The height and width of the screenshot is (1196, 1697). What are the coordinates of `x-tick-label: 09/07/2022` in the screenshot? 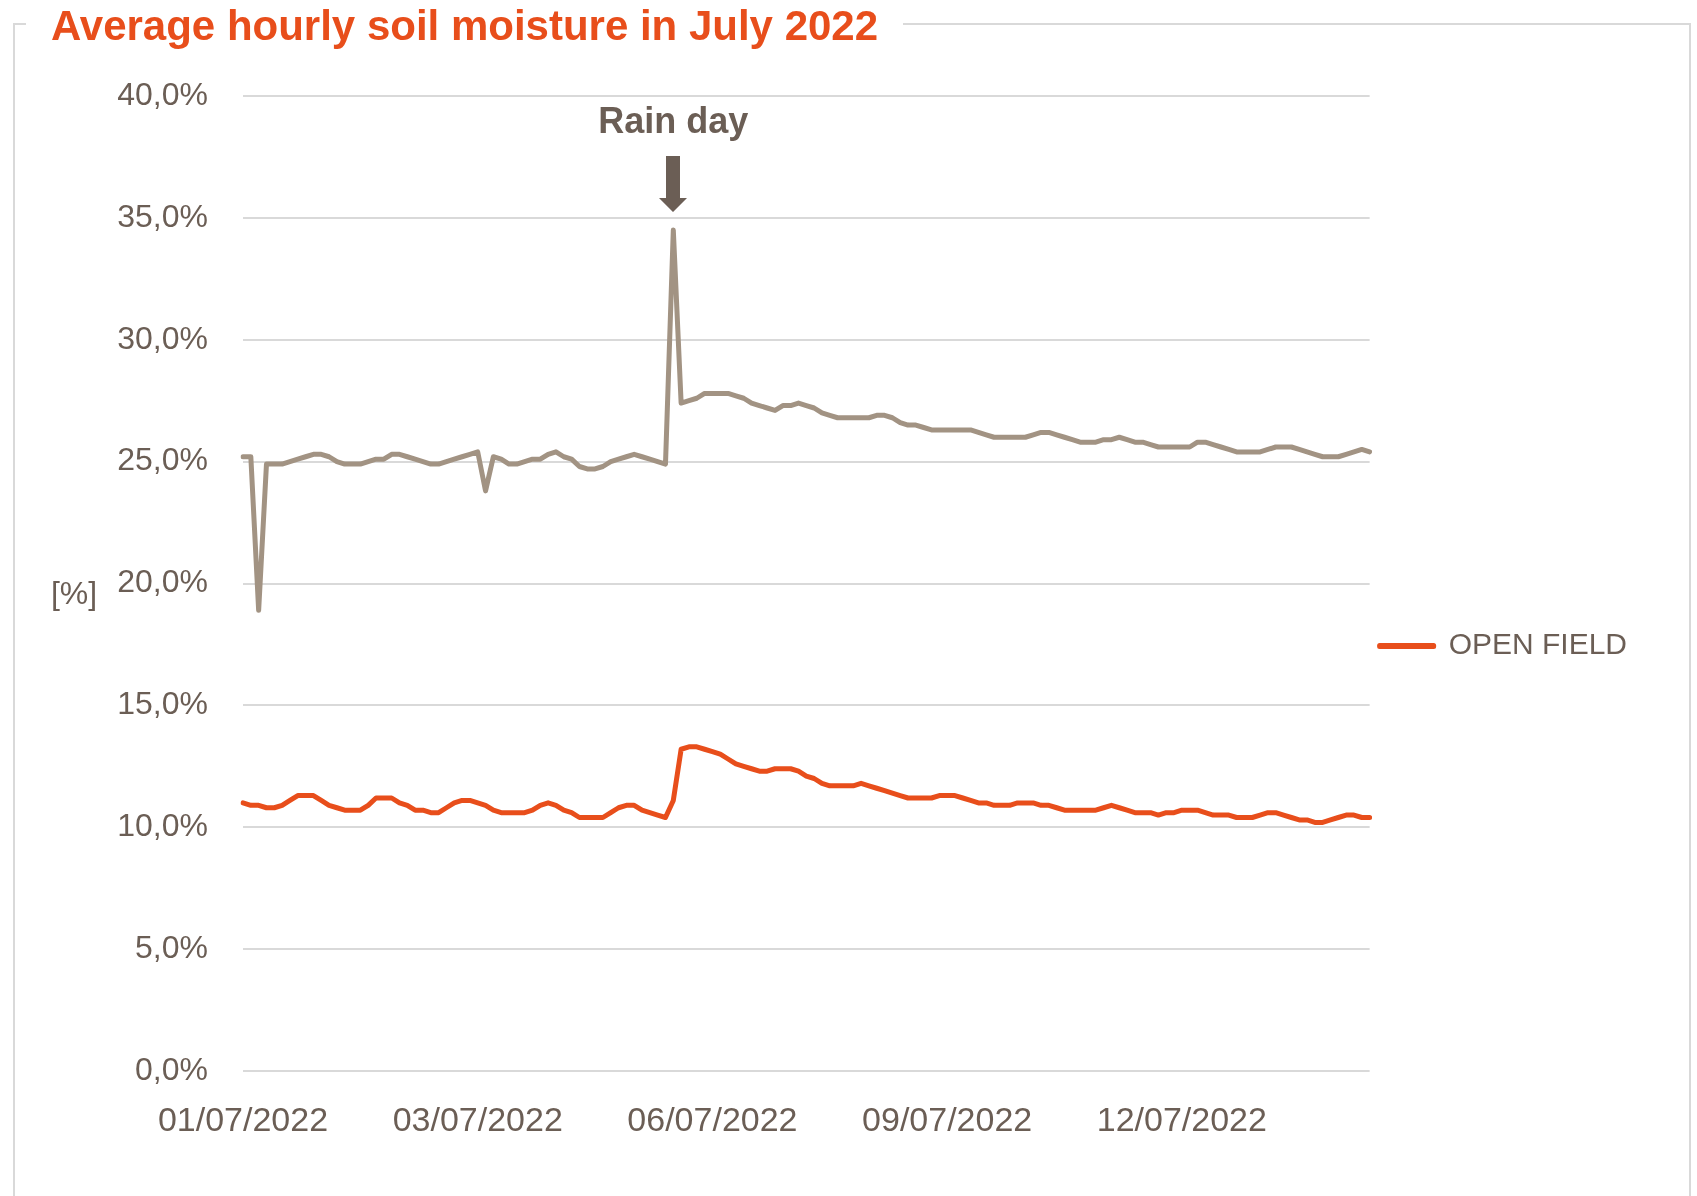 It's located at (947, 1118).